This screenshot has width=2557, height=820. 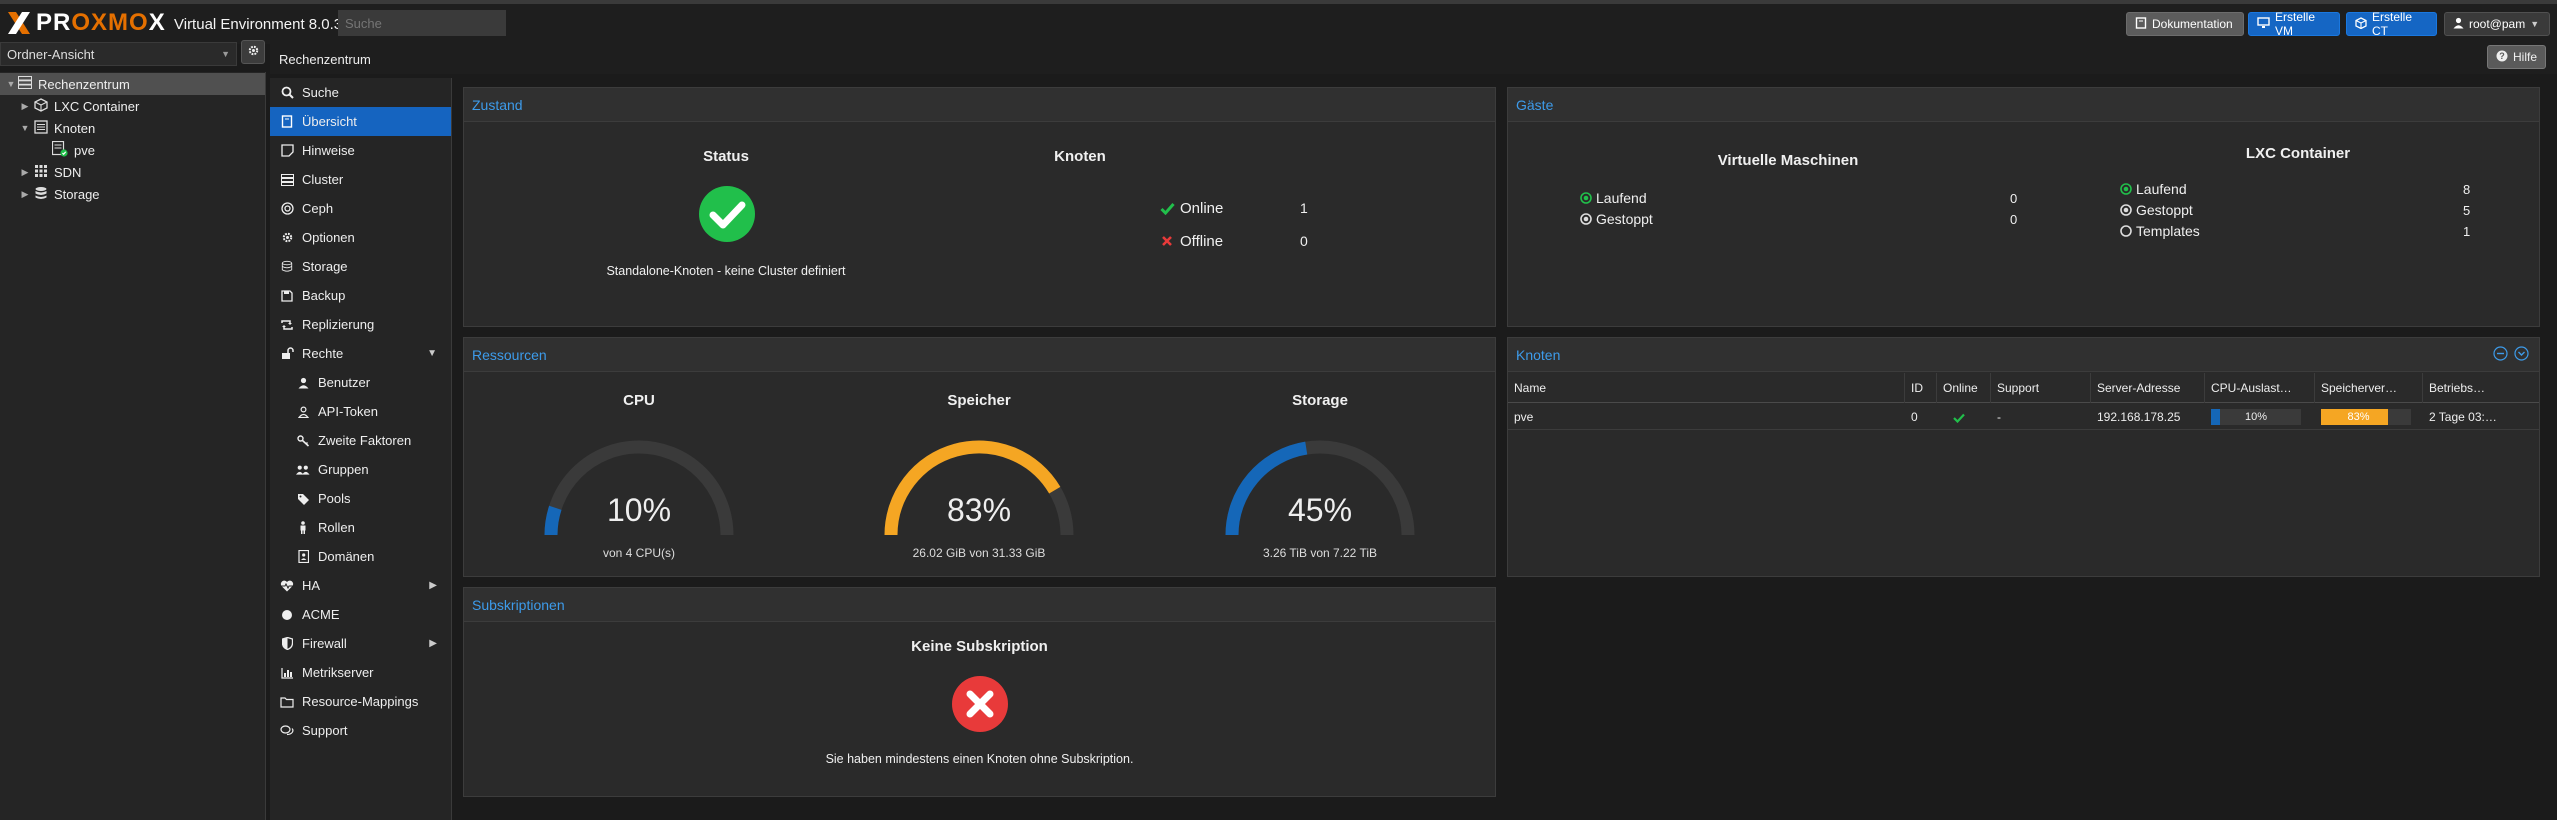 I want to click on online-check-icon, so click(x=1959, y=418).